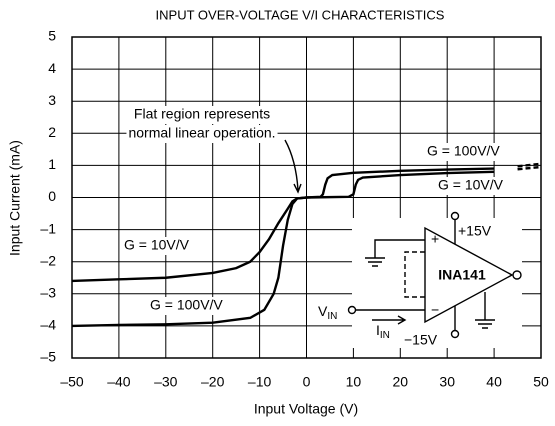 The image size is (555, 426). What do you see at coordinates (389, 320) in the screenshot?
I see `current-arrow` at bounding box center [389, 320].